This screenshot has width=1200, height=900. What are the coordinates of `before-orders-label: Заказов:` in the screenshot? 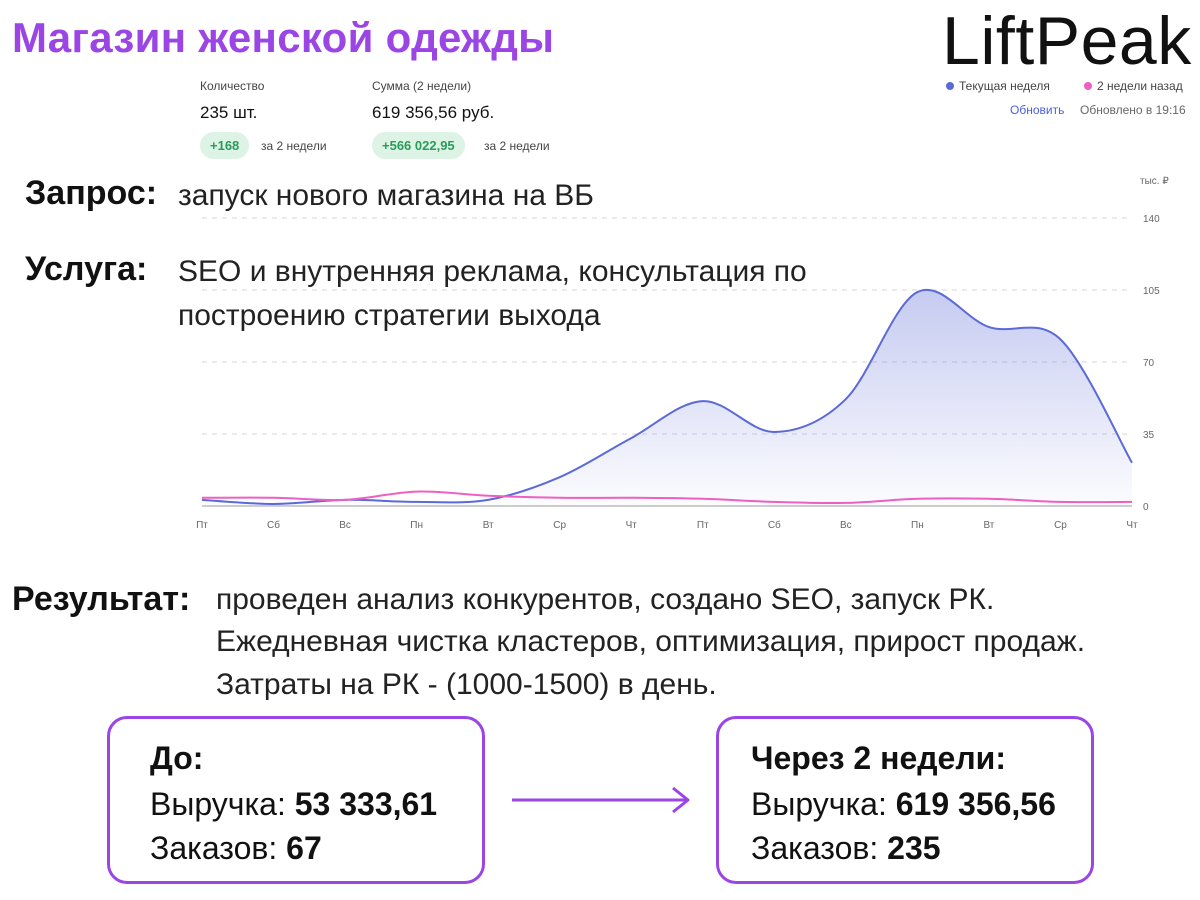 It's located at (218, 848).